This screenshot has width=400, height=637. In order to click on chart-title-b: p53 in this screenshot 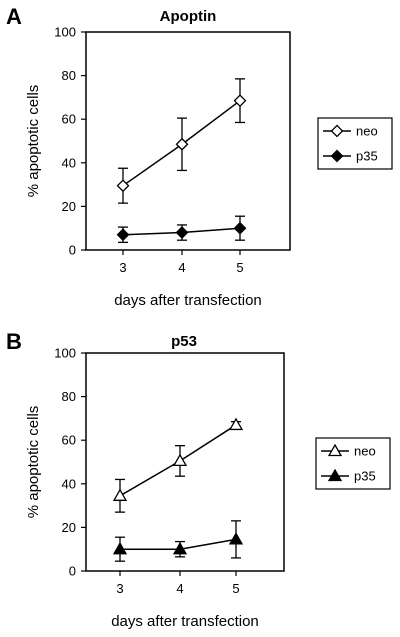, I will do `click(184, 341)`.